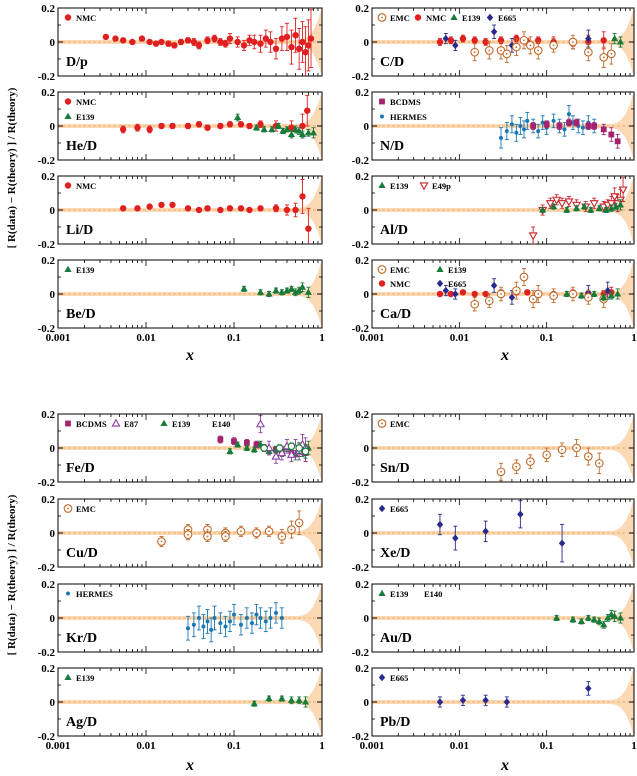  What do you see at coordinates (79, 230) in the screenshot?
I see `panel-label: Li/D` at bounding box center [79, 230].